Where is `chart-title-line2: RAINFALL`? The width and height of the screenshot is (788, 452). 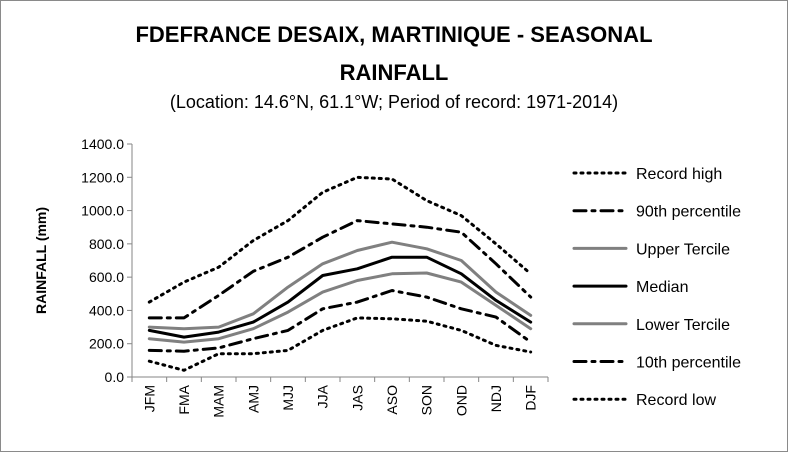 chart-title-line2: RAINFALL is located at coordinates (394, 72).